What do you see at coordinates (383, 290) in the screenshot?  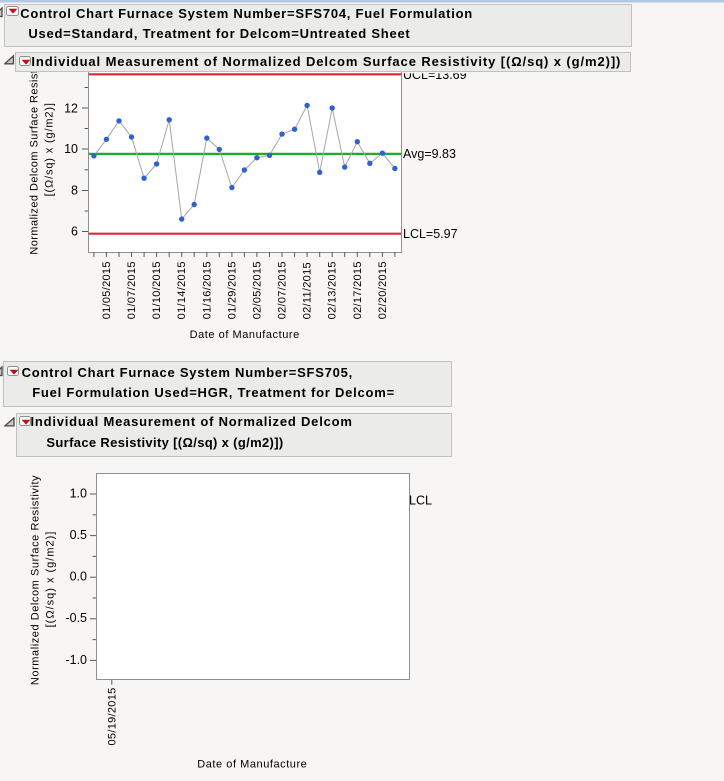 I see `svg-text: 02/20/2015` at bounding box center [383, 290].